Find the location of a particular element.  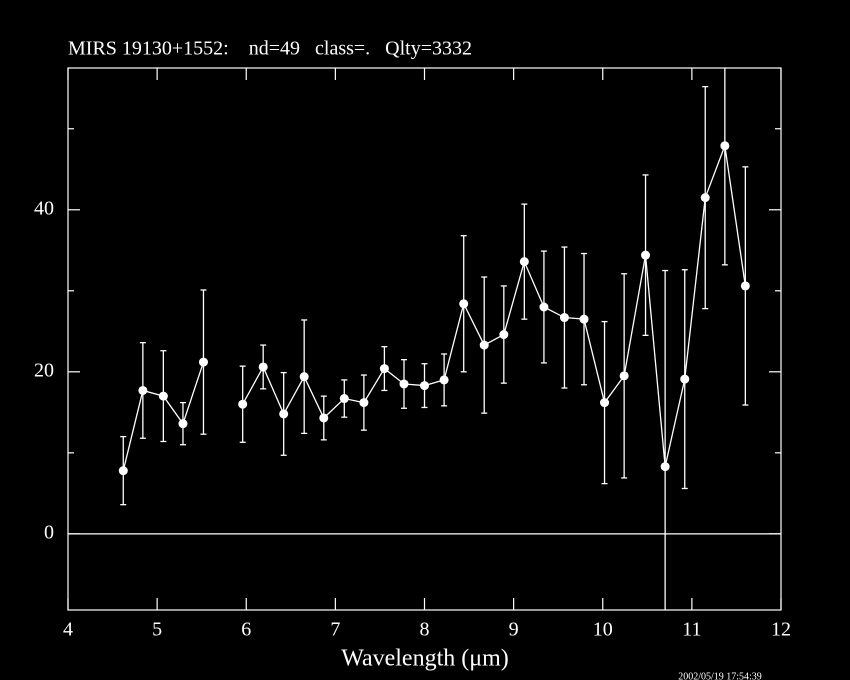

x-tick-label: 8 is located at coordinates (425, 630).